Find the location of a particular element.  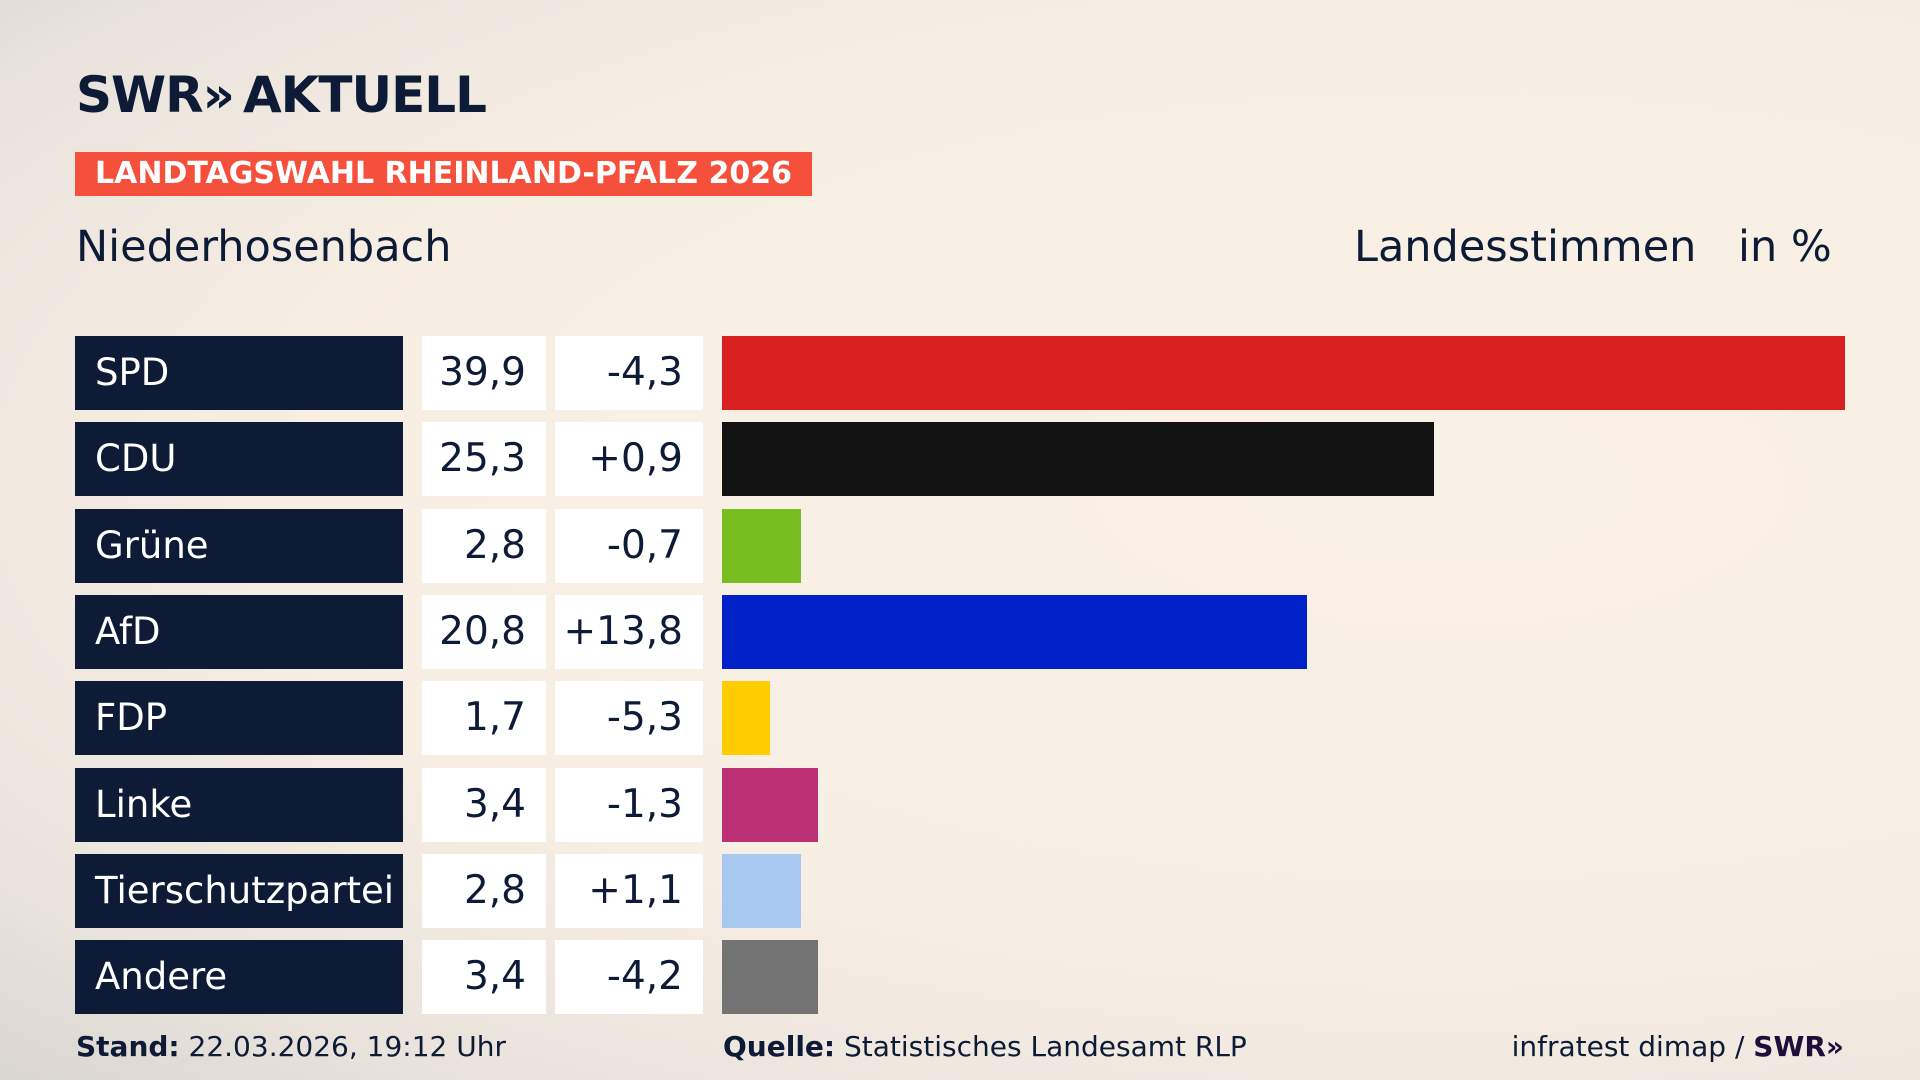

vote-type-label: Landesstimmen is located at coordinates (1525, 247).